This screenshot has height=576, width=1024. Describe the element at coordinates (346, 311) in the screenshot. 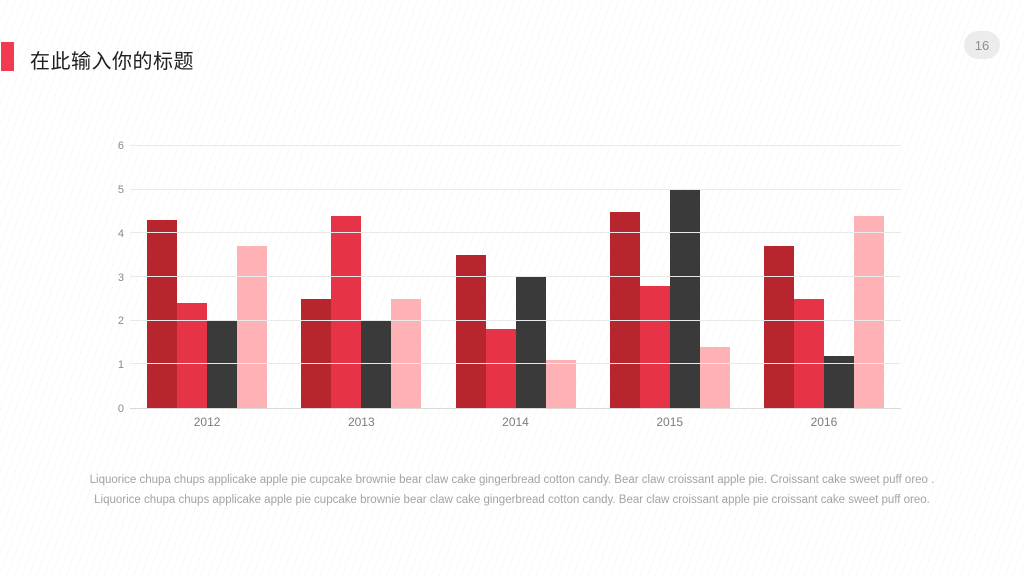

I see `bar-series-2-red-2013` at that location.